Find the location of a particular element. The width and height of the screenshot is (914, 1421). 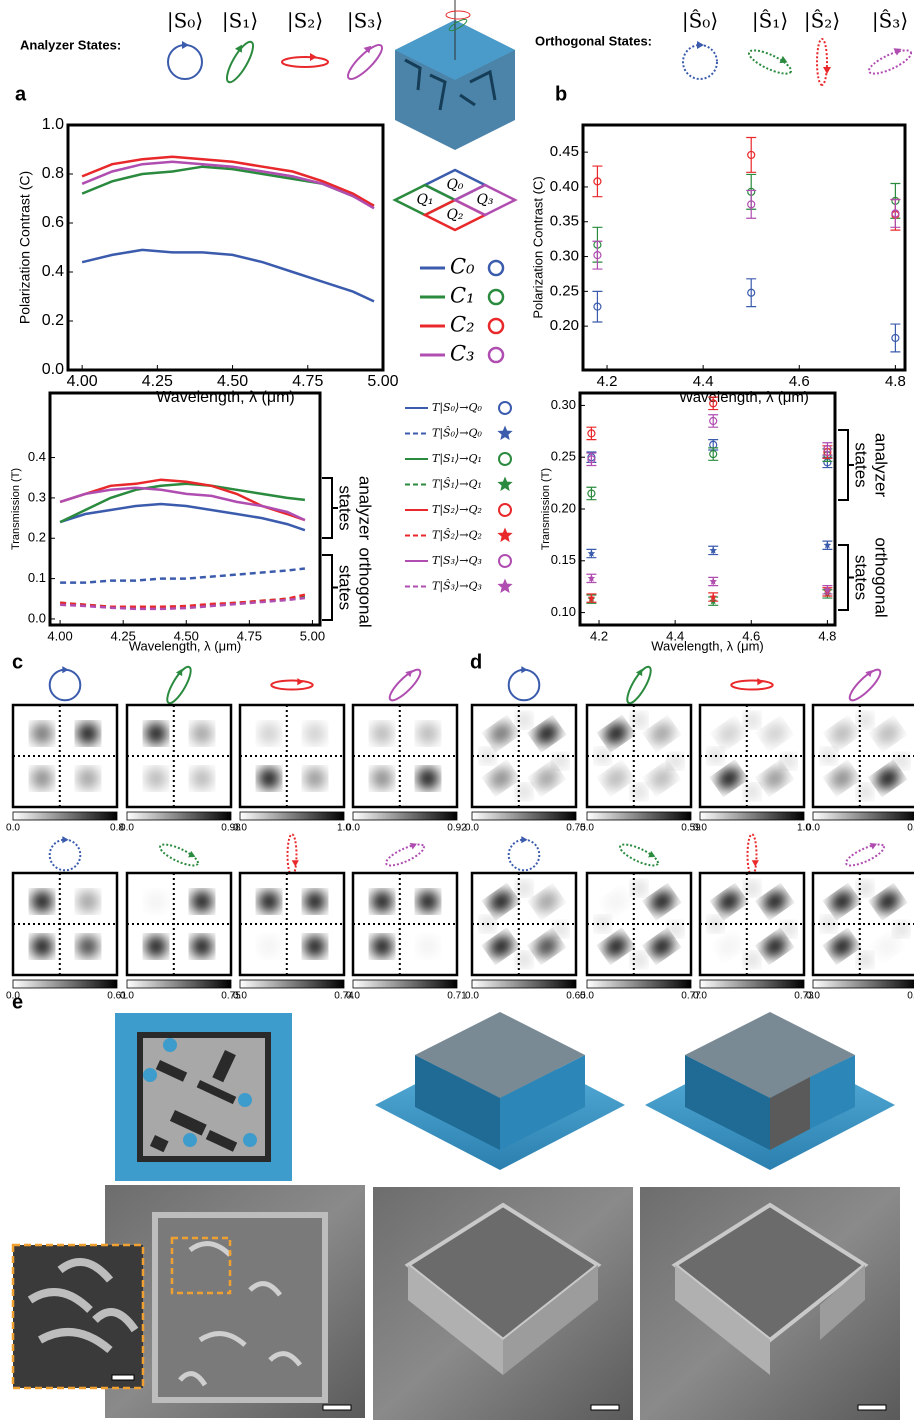

colorbar-max: 0.98 is located at coordinates (231, 828).